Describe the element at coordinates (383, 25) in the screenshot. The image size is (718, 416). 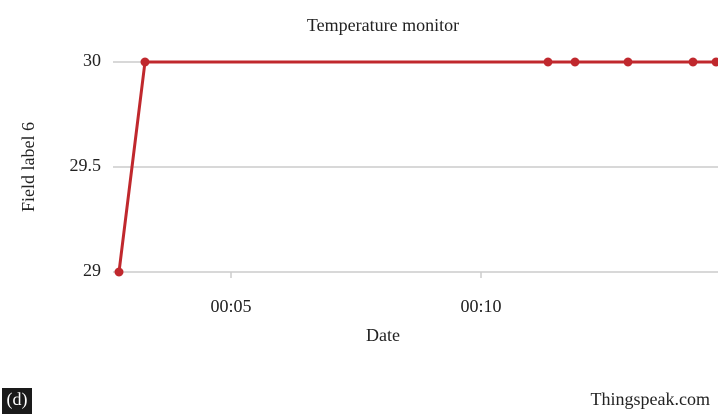
I see `chart-title: Temperature monitor` at that location.